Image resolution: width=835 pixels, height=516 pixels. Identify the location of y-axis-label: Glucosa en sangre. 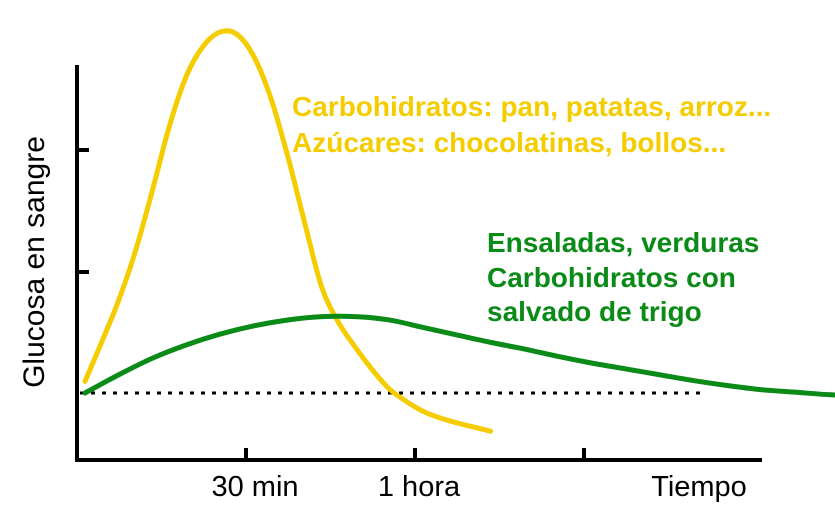
(34, 262).